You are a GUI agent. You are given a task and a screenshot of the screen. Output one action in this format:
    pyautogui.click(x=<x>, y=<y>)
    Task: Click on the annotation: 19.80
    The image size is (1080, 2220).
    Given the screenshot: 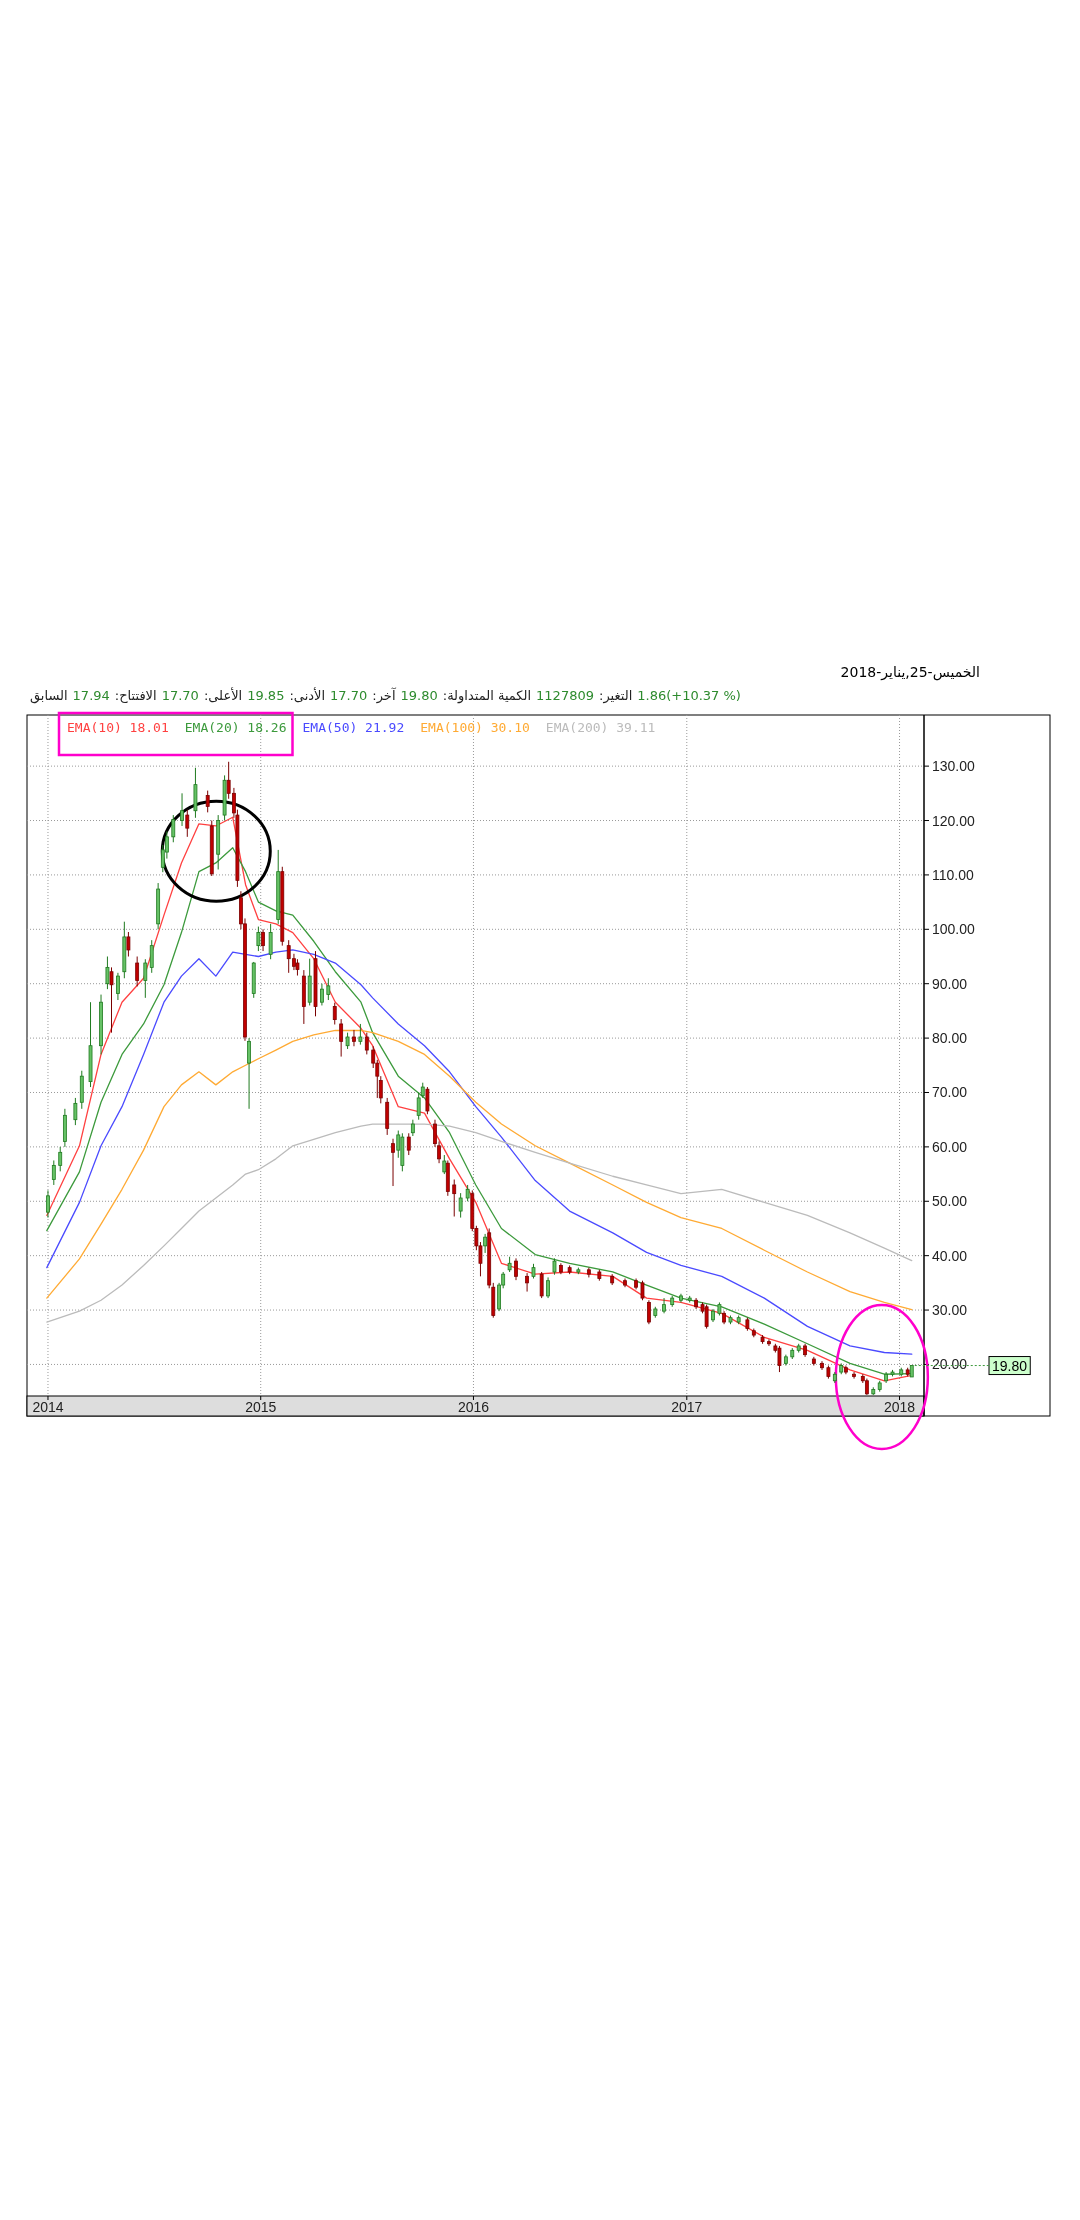 What is the action you would take?
    pyautogui.click(x=1010, y=1365)
    